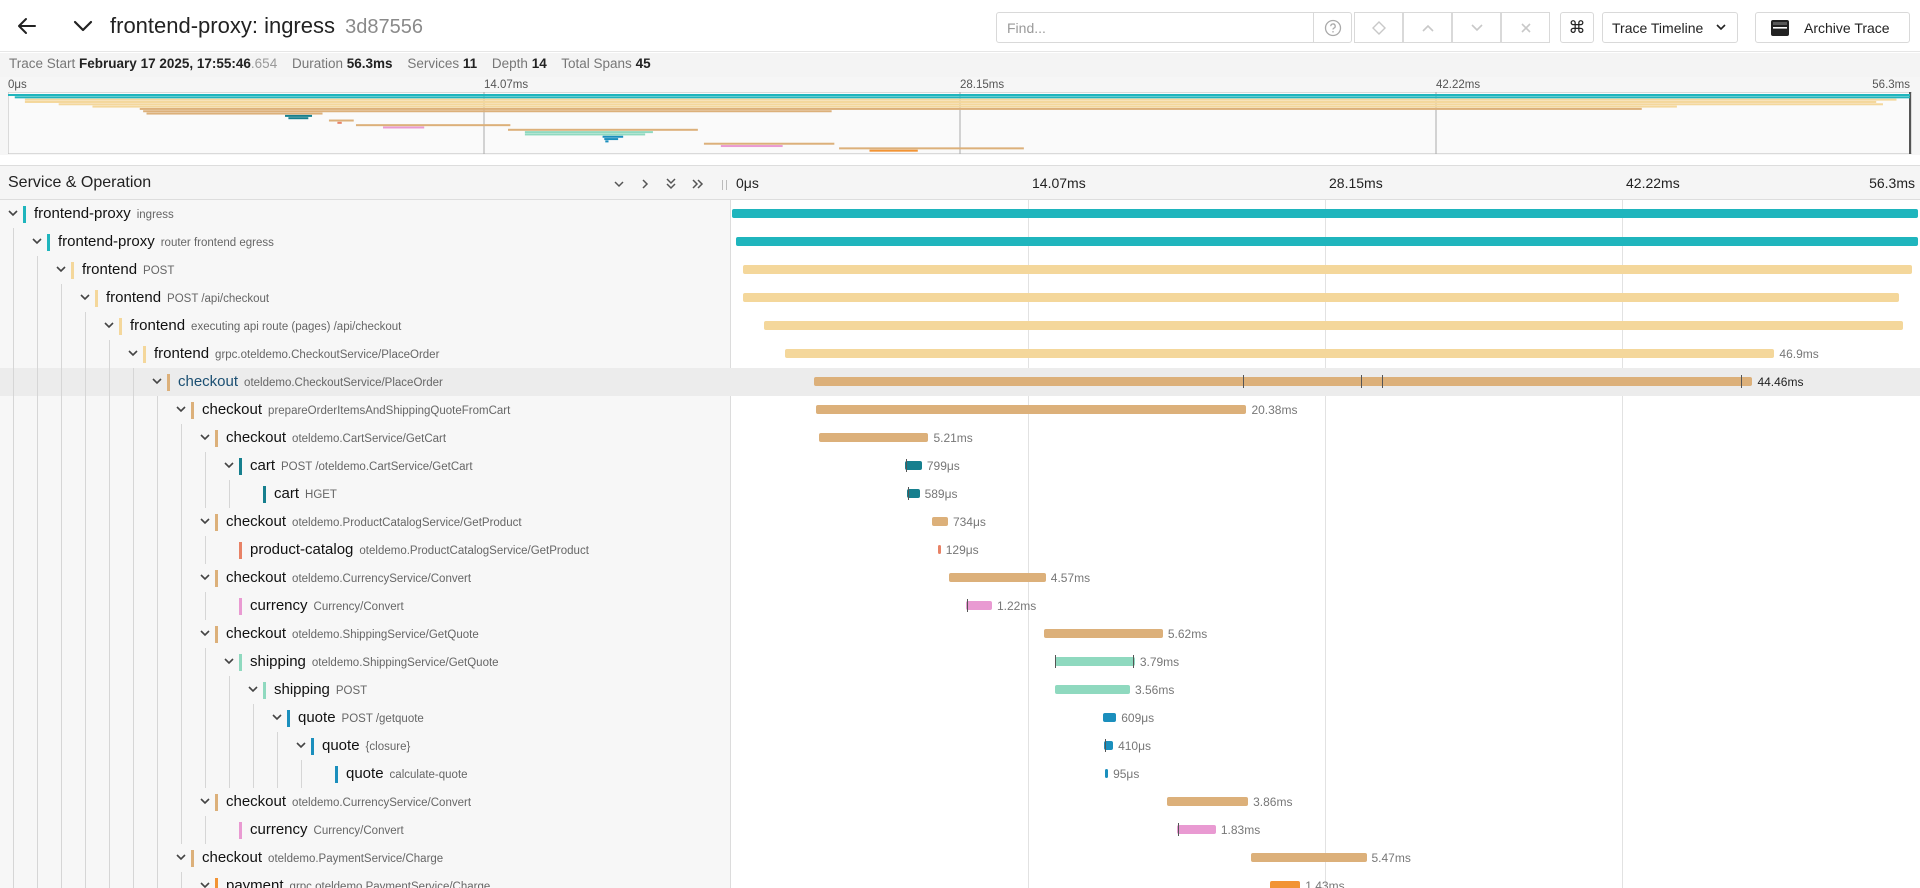 This screenshot has width=1920, height=888. Describe the element at coordinates (698, 184) in the screenshot. I see `expand-all-button` at that location.